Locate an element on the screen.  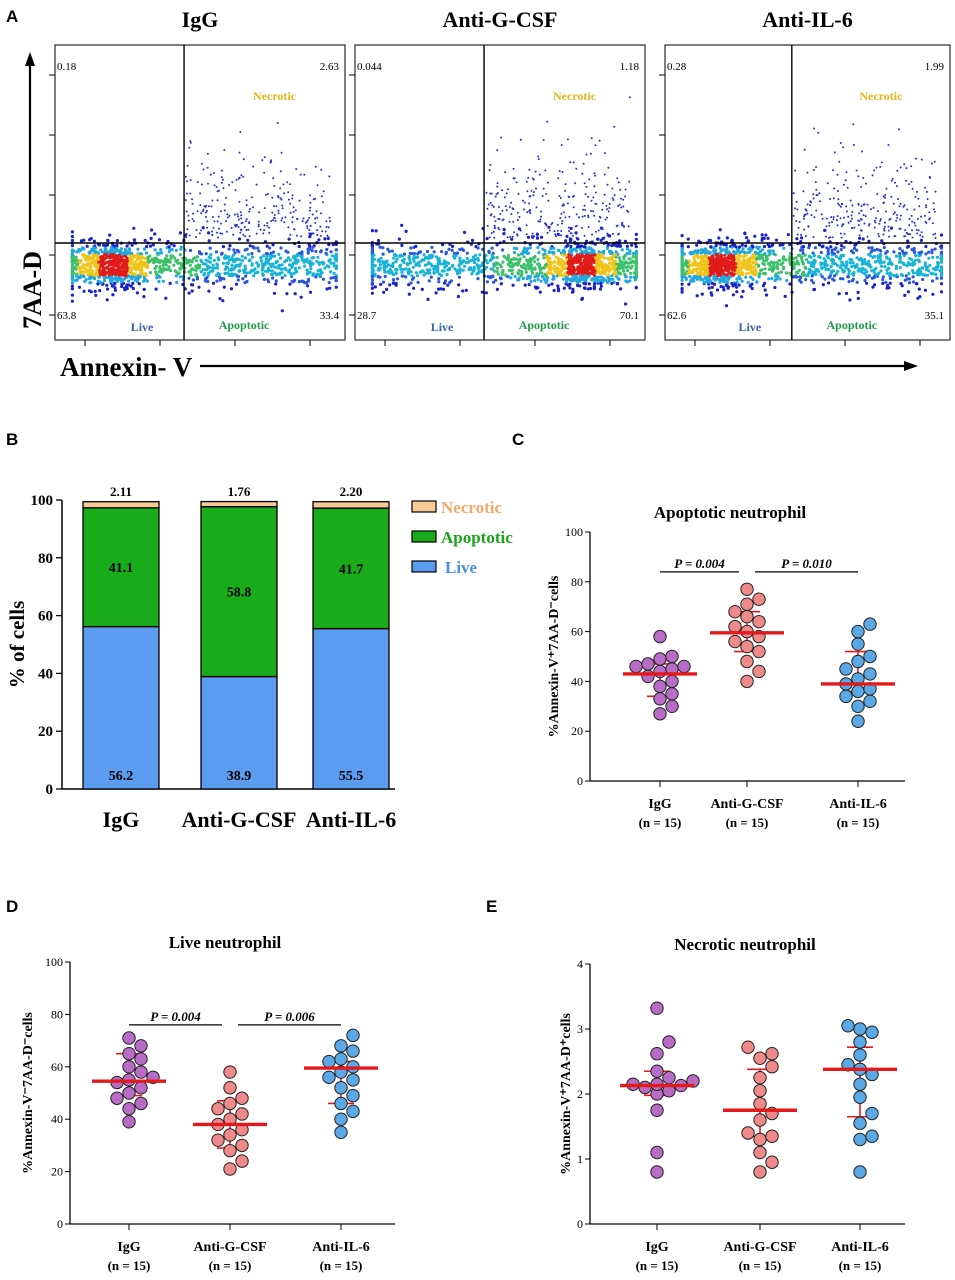
quadrant-apoptotic-label: Apoptotic is located at coordinates (244, 325).